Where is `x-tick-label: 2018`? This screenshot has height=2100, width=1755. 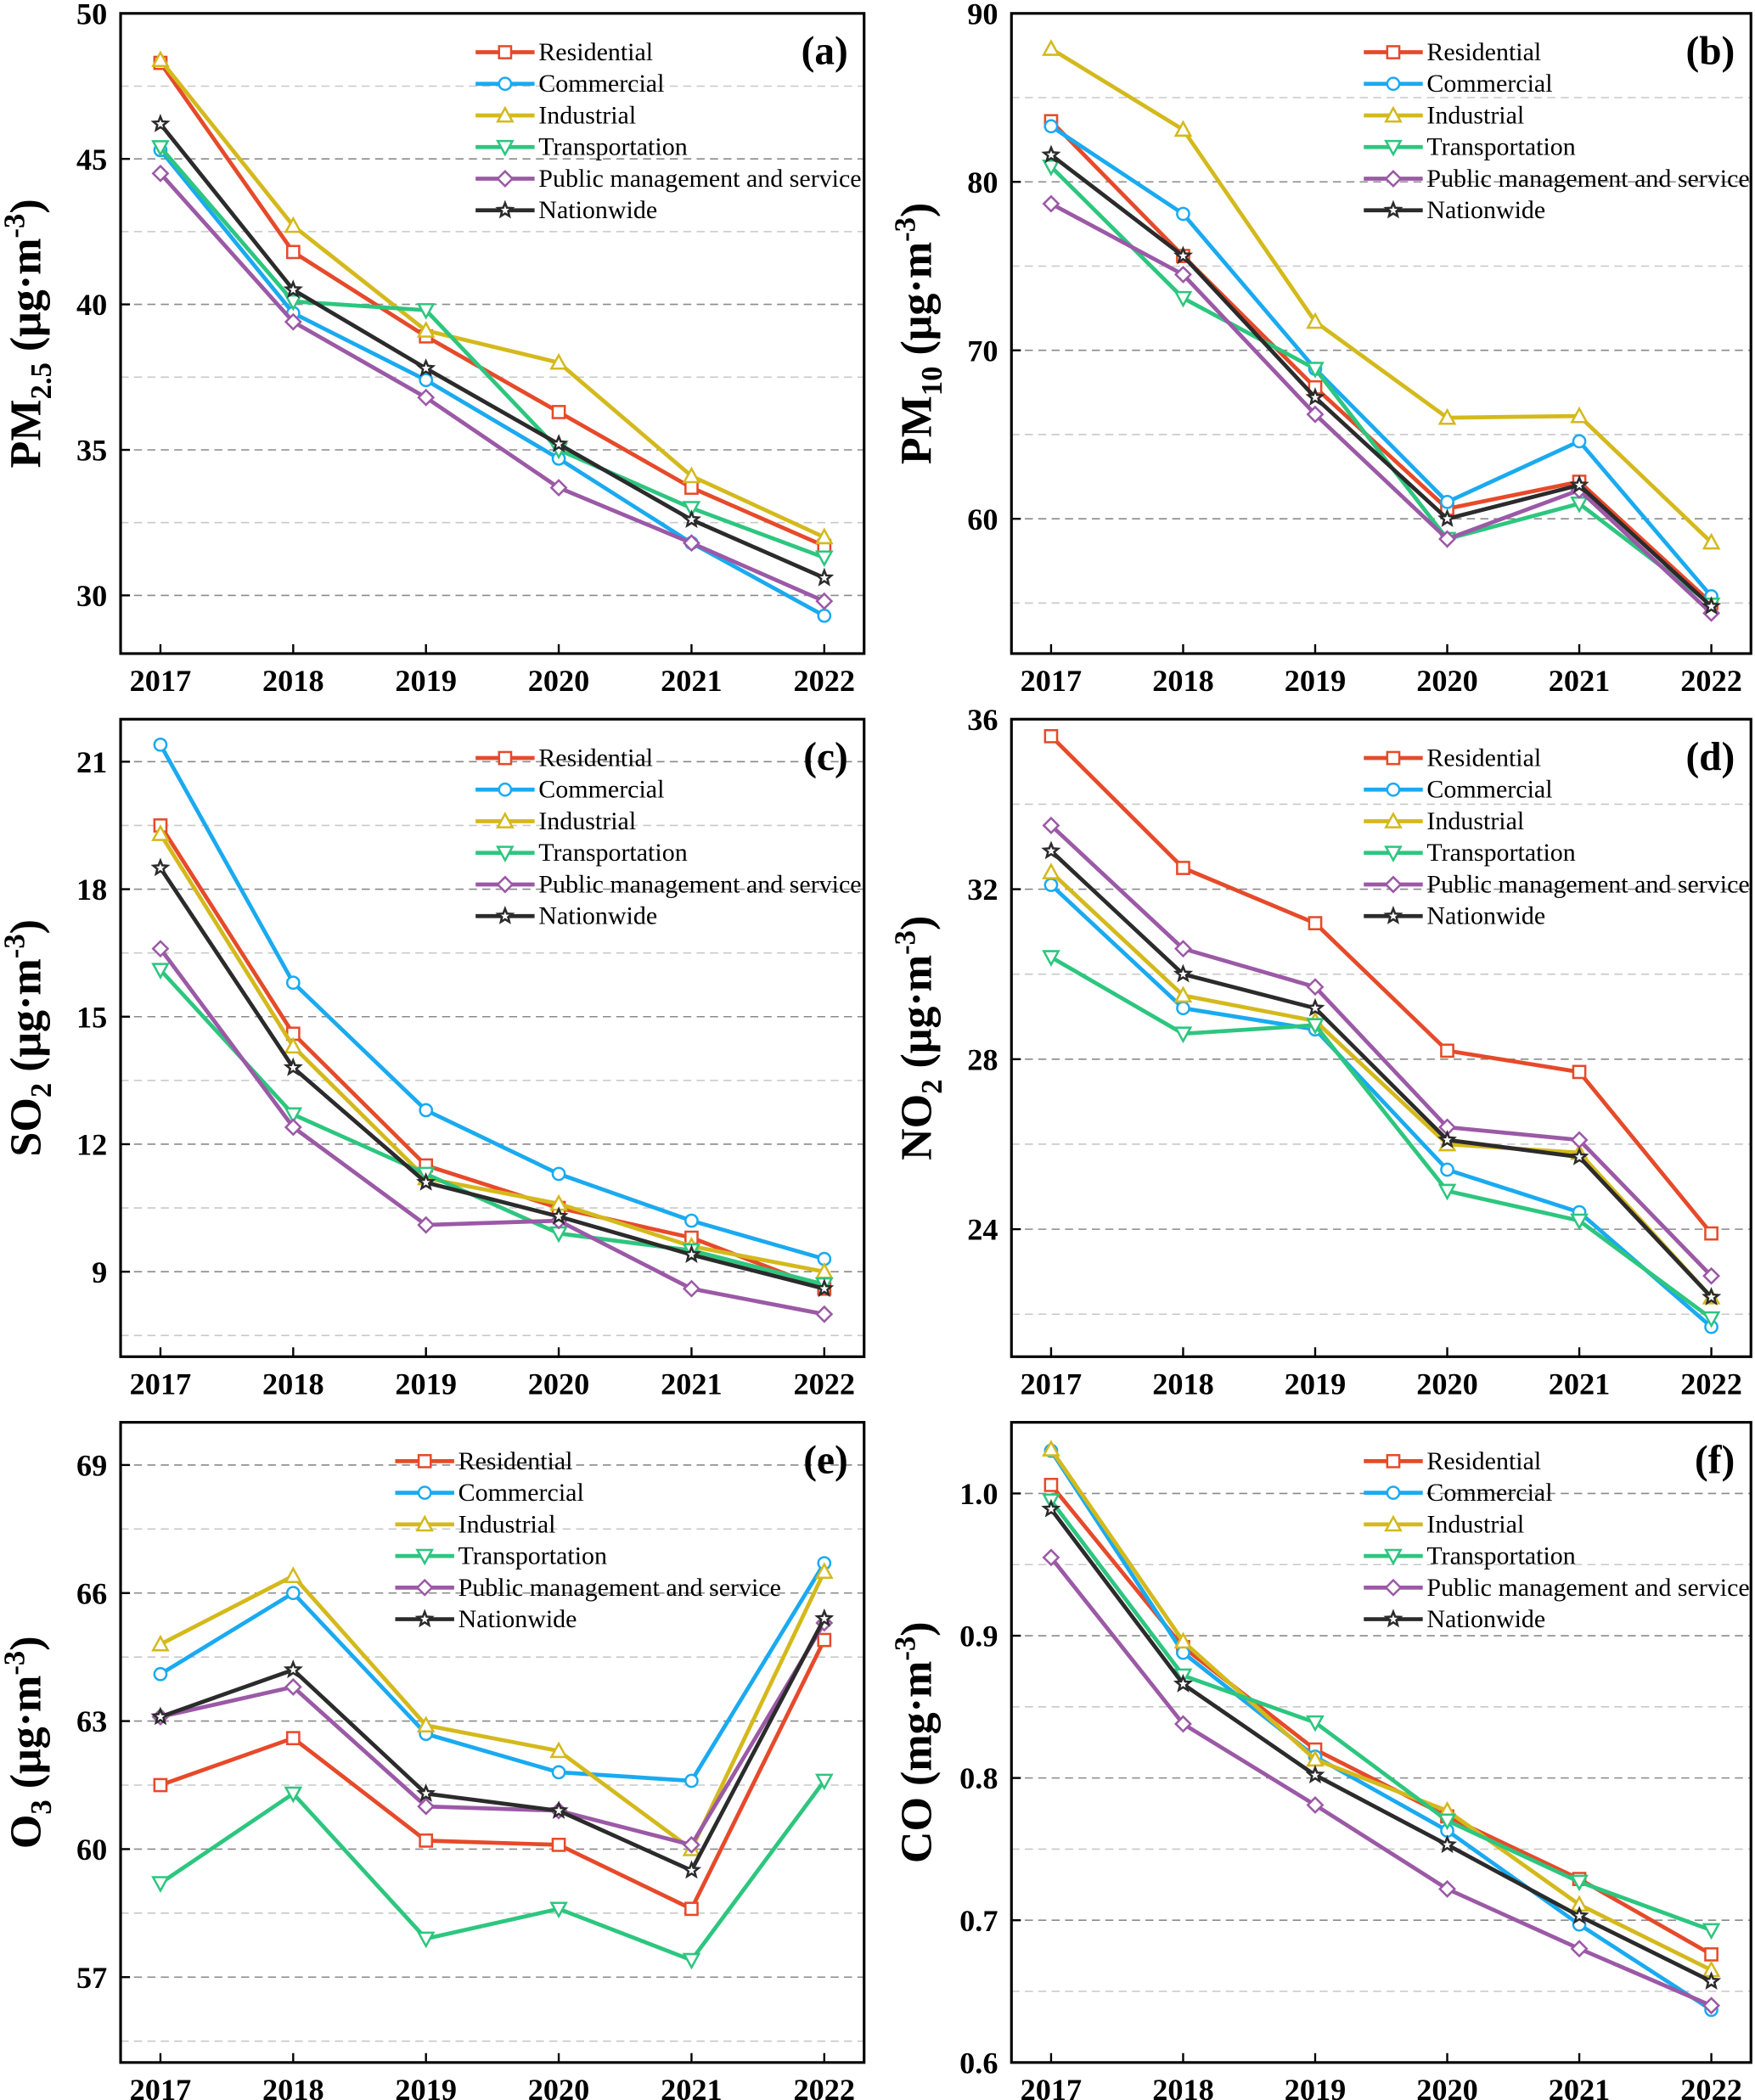
x-tick-label: 2018 is located at coordinates (1183, 681).